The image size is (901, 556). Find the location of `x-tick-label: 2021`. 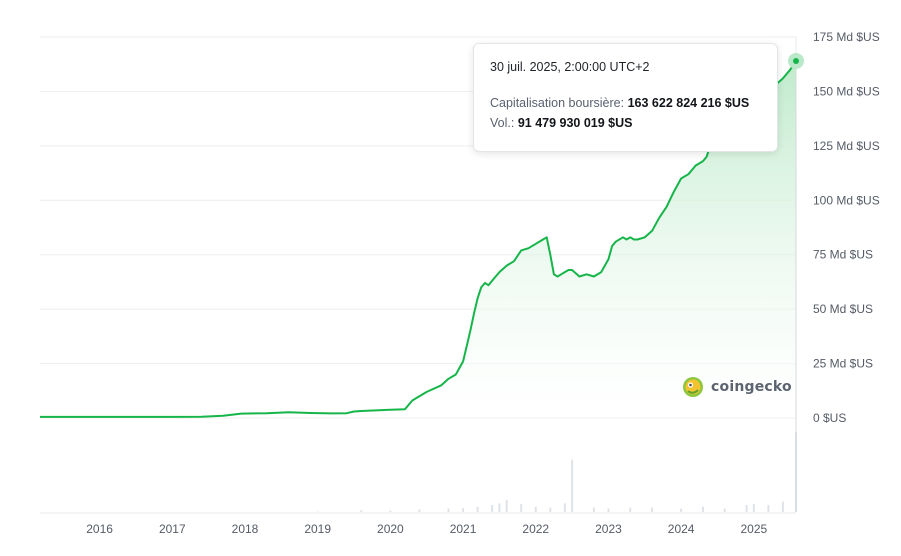

x-tick-label: 2021 is located at coordinates (463, 529).